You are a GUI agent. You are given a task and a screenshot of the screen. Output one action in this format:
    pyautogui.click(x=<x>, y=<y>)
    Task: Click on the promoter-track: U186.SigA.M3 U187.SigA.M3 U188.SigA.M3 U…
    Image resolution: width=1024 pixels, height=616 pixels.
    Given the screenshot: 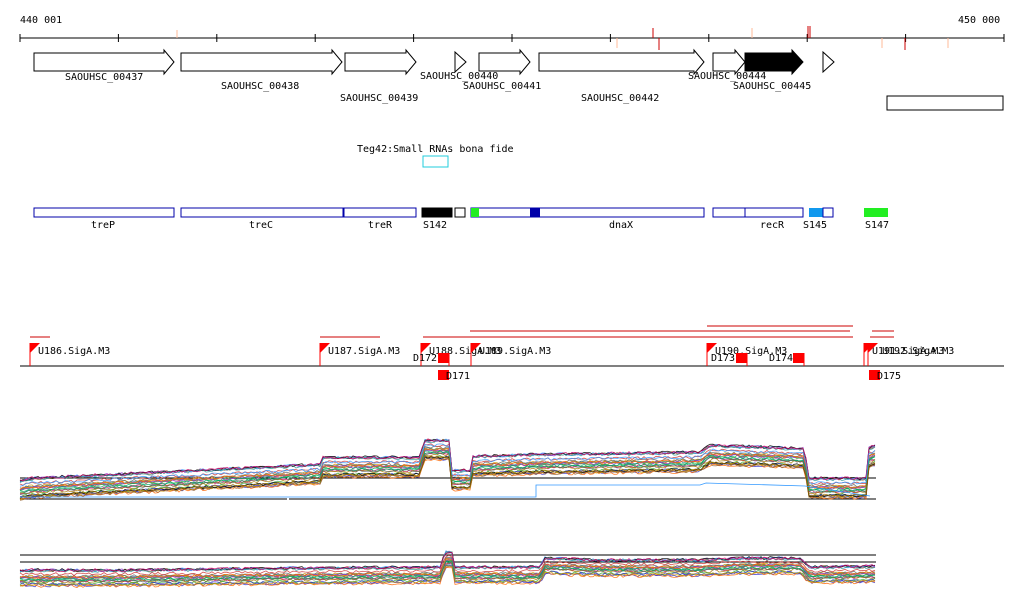 What is the action you would take?
    pyautogui.click(x=512, y=353)
    